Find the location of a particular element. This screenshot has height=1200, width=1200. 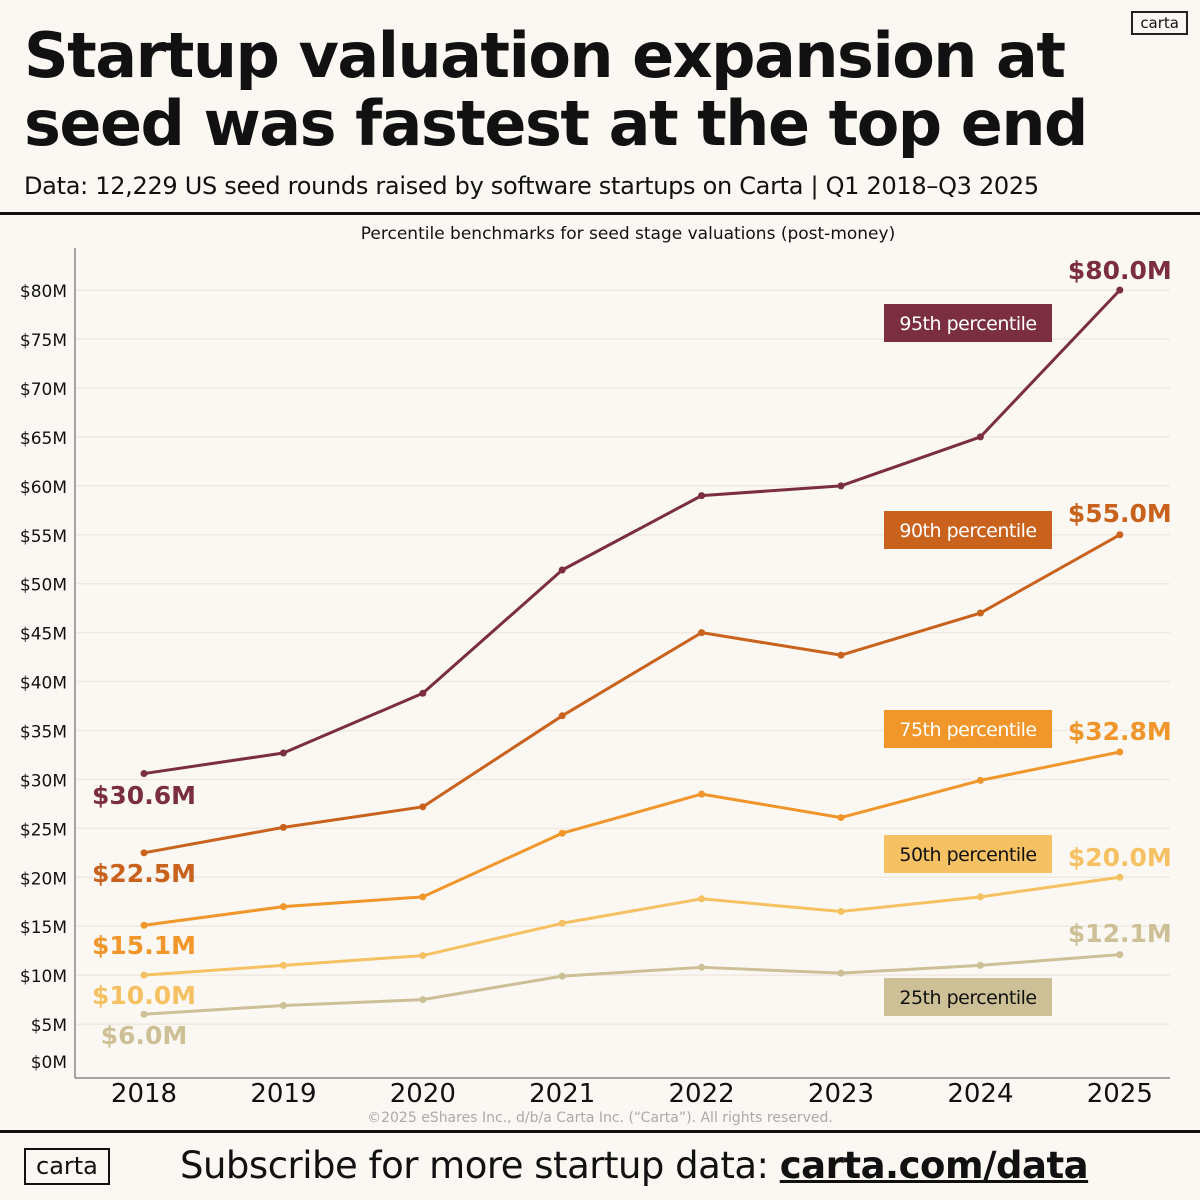

y-tick-label: $60M is located at coordinates (43, 488).